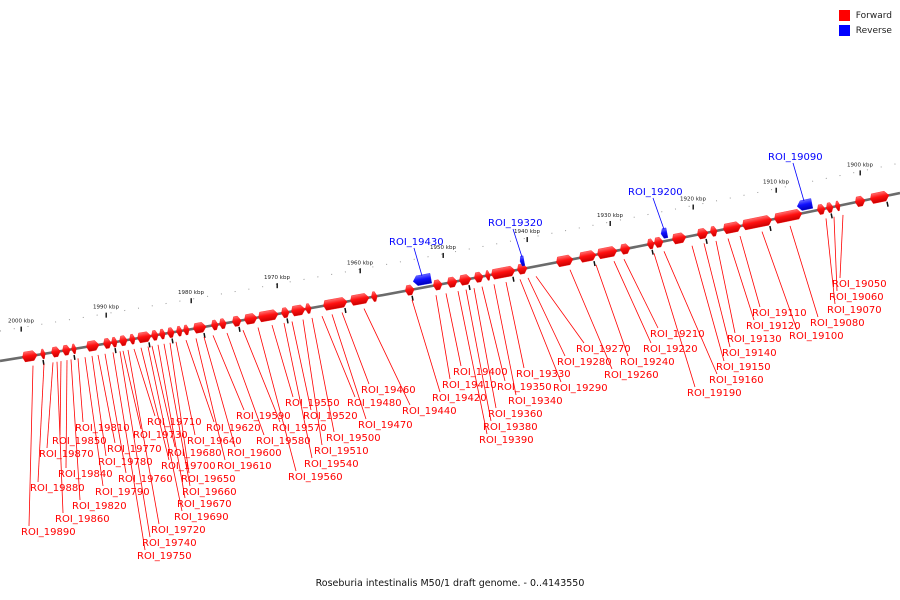 The height and width of the screenshot is (600, 900). Describe the element at coordinates (655, 192) in the screenshot. I see `gene-label: ROI_19200` at that location.